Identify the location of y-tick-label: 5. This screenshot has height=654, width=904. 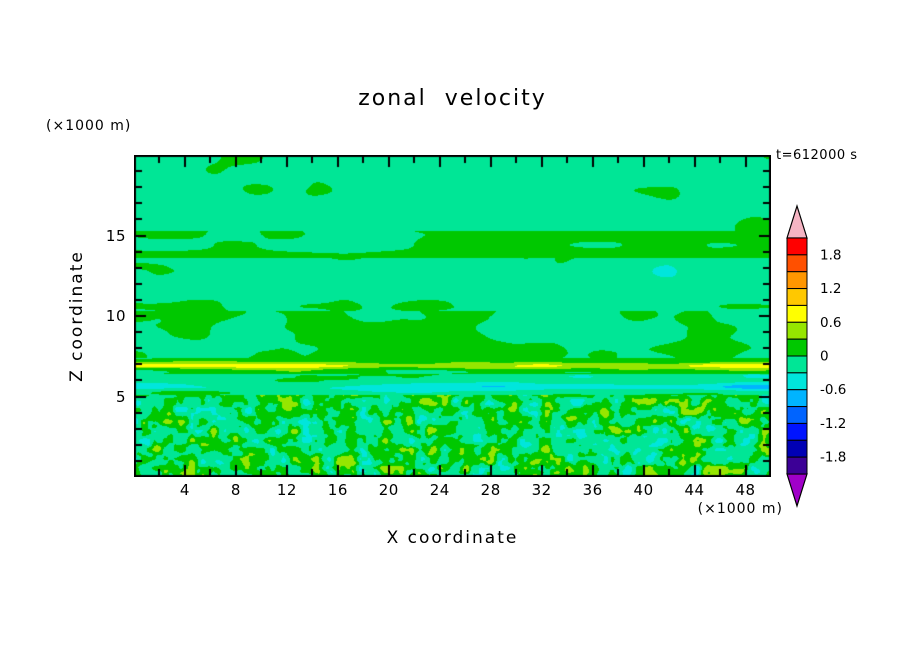
(120, 396).